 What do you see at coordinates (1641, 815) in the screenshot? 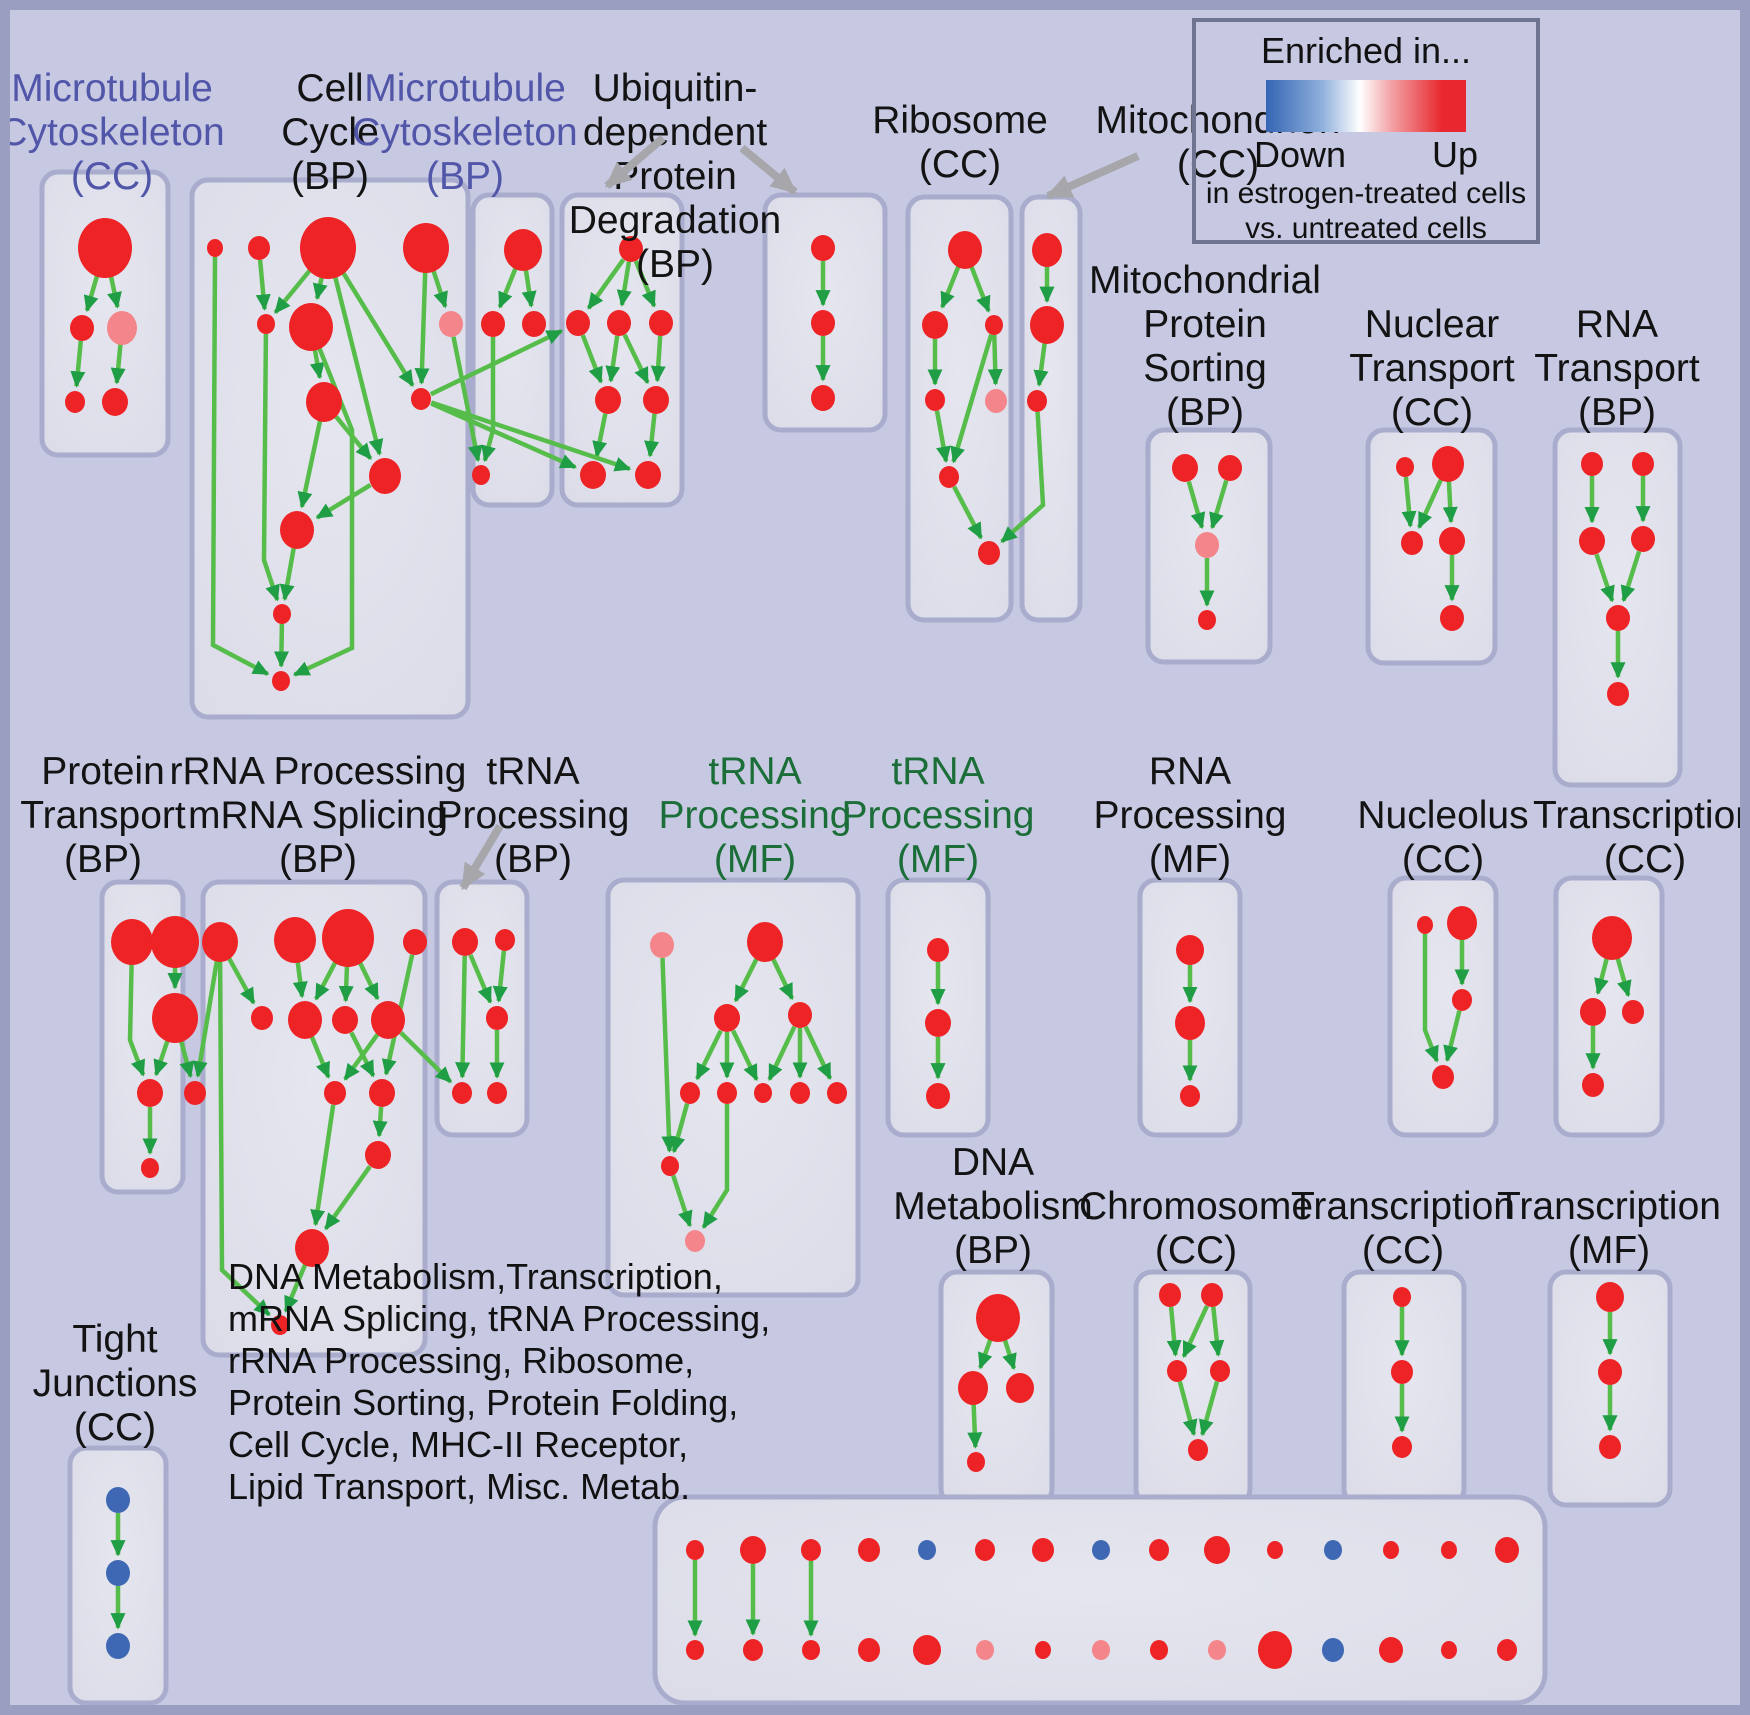
I see `cluster-label-trans_cc2: Transcription` at bounding box center [1641, 815].